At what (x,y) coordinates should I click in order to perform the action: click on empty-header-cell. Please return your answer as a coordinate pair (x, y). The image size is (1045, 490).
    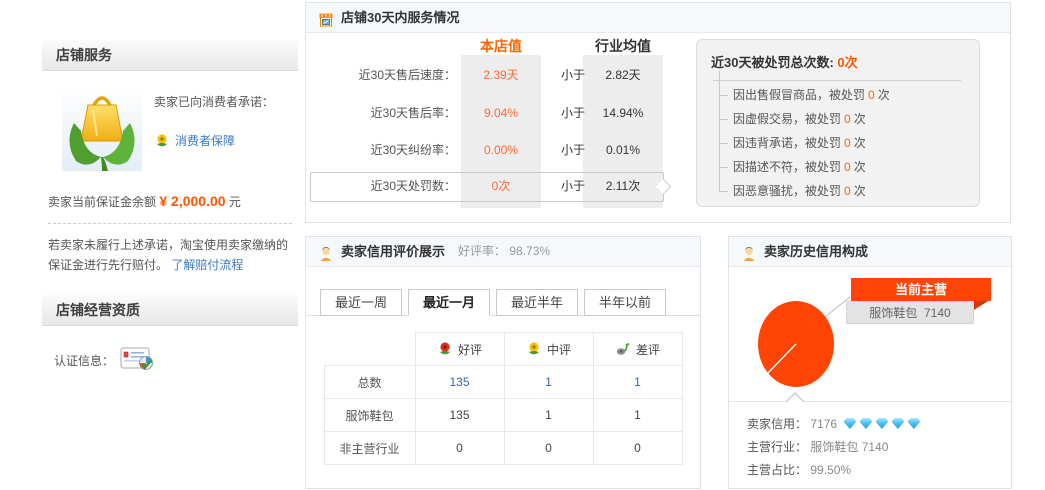
    Looking at the image, I should click on (370, 349).